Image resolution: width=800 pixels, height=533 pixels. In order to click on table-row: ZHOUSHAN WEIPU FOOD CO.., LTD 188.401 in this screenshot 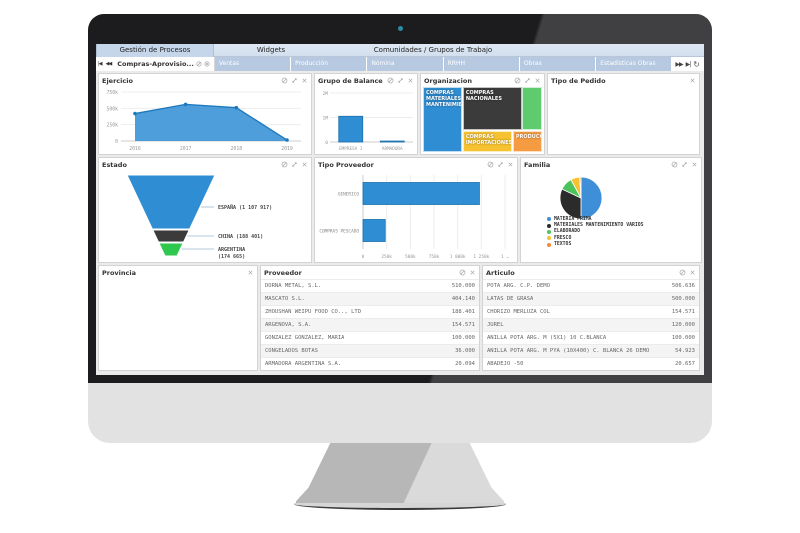, I will do `click(370, 311)`.